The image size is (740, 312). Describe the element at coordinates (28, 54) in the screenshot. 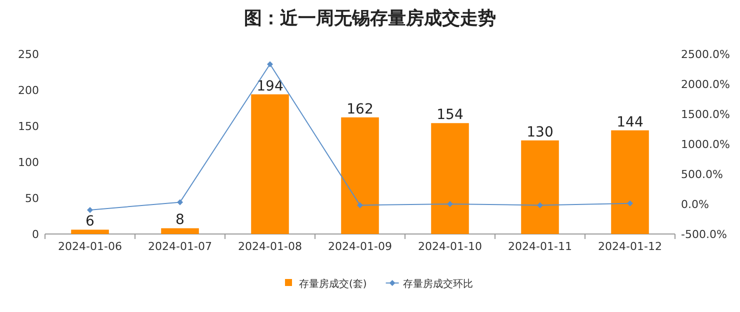

I see `y-tick-label: 250` at that location.